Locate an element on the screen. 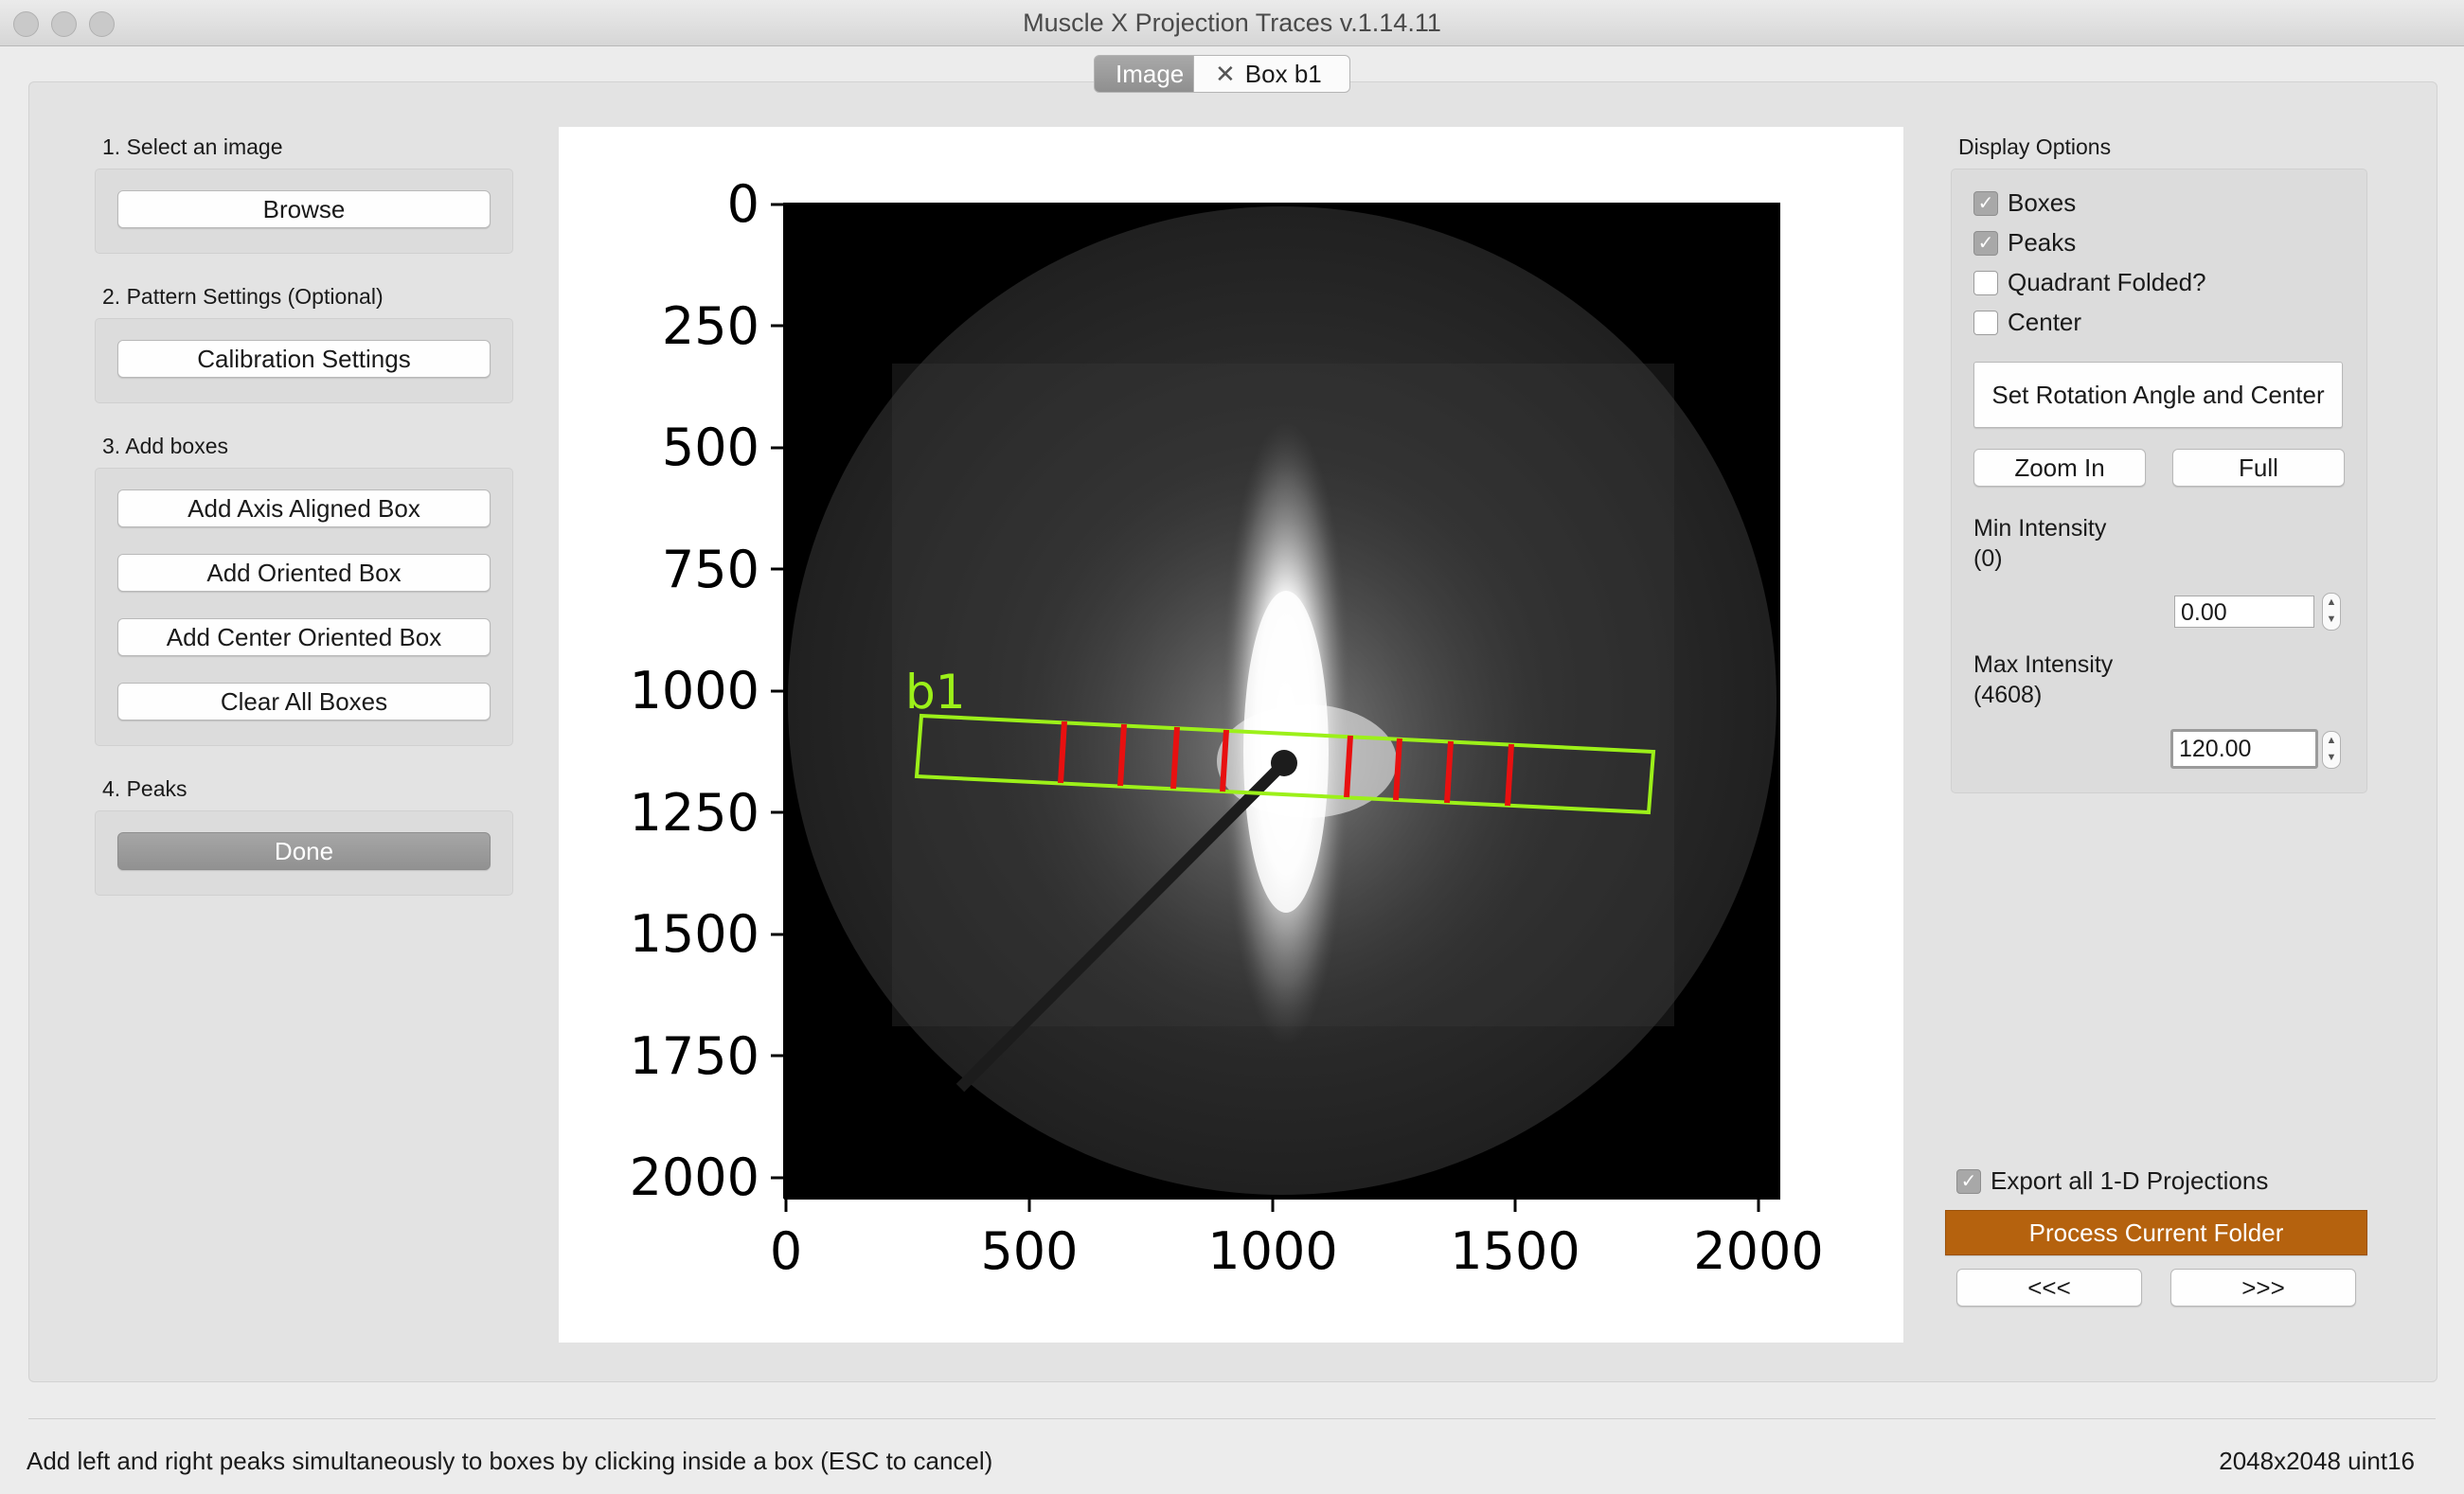 This screenshot has height=1494, width=2464. step2-label: 2. Pattern Settings (Optional) is located at coordinates (243, 296).